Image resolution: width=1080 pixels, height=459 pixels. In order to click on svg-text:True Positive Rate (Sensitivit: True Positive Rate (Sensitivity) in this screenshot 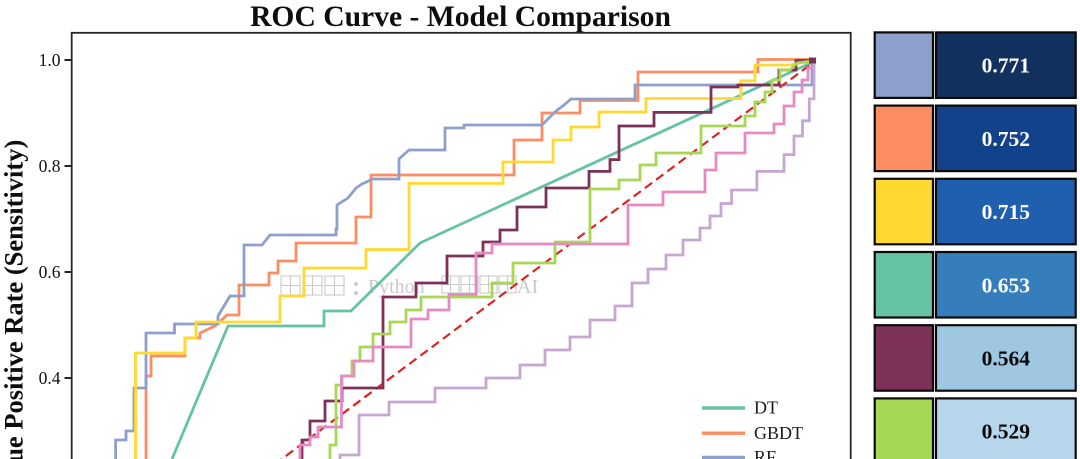, I will do `click(14, 299)`.